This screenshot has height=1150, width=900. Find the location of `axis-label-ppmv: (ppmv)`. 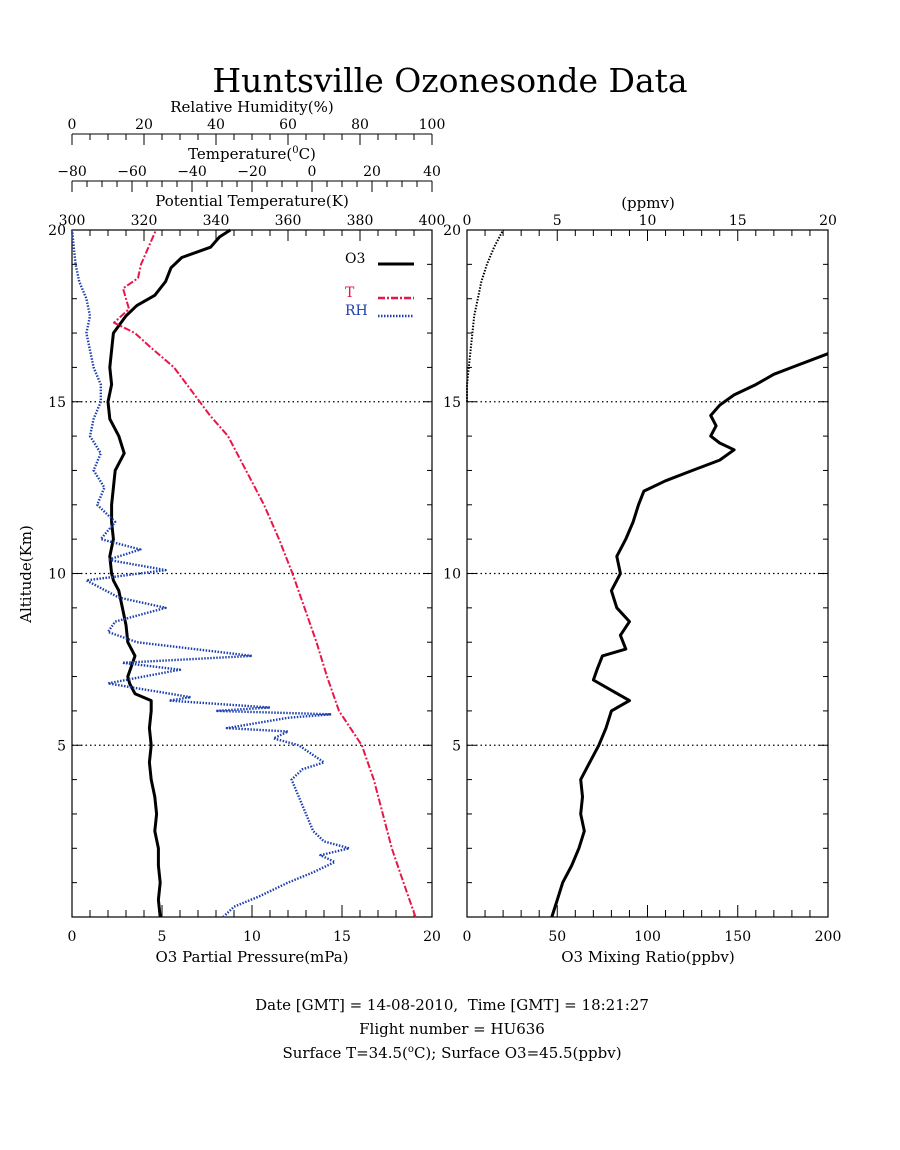

axis-label-ppmv: (ppmv) is located at coordinates (648, 203).